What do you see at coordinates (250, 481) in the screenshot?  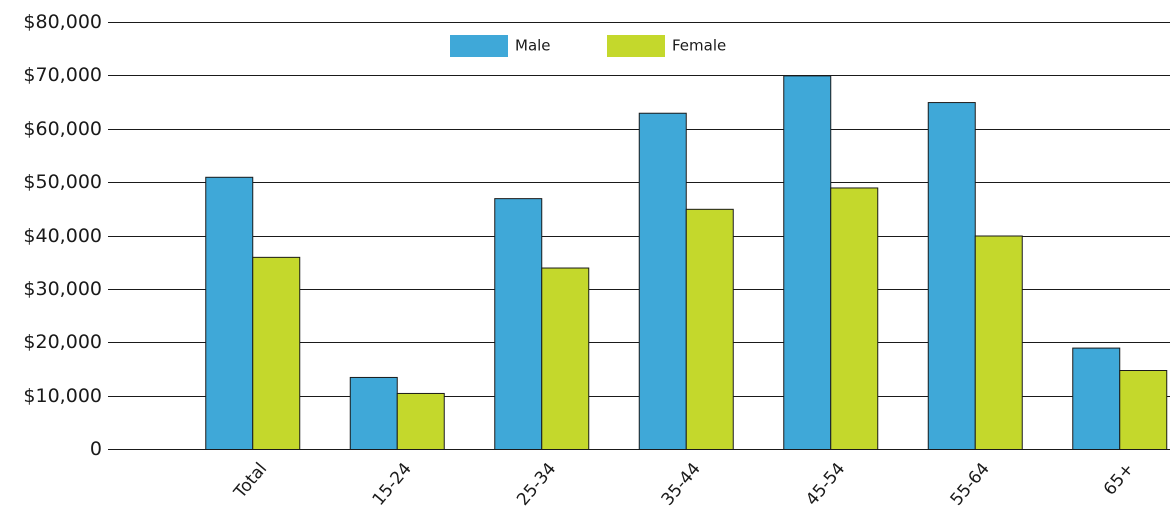 I see `x-tick-label: Total` at bounding box center [250, 481].